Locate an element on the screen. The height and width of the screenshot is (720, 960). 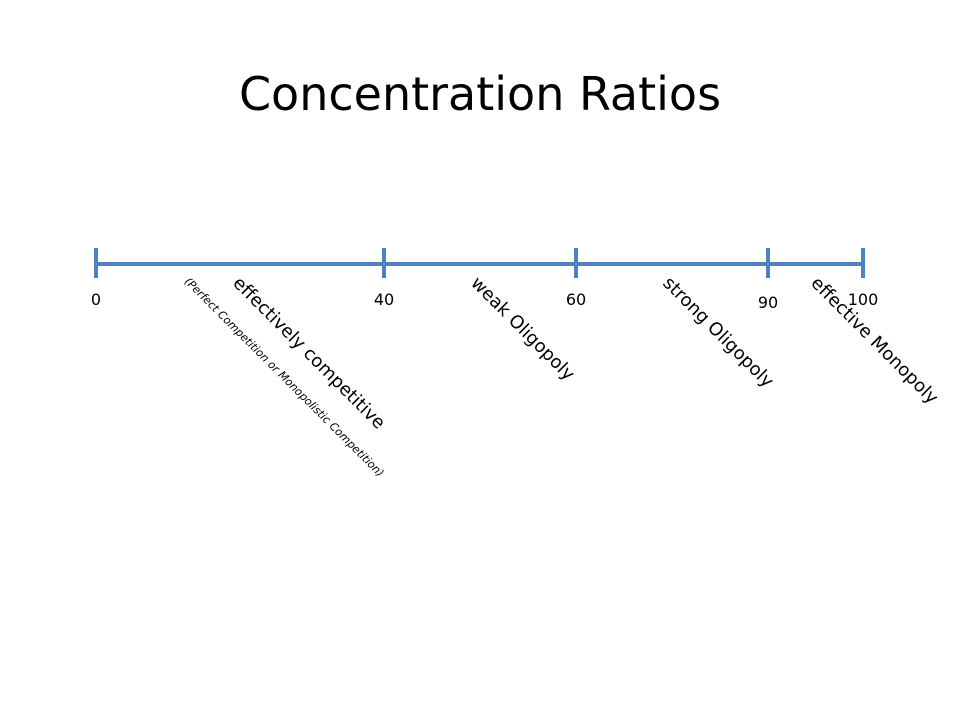
tick-label: 0 is located at coordinates (96, 299).